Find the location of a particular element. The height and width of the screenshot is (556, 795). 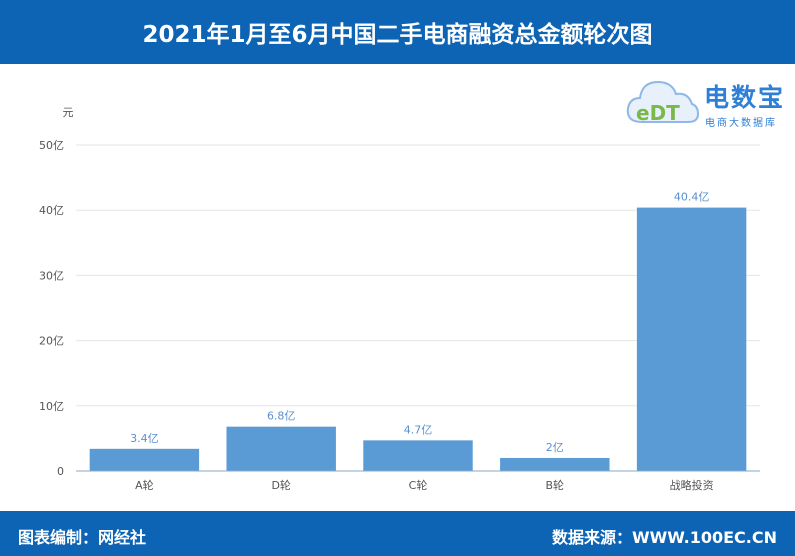

x-tick-label: C轮 is located at coordinates (418, 485).